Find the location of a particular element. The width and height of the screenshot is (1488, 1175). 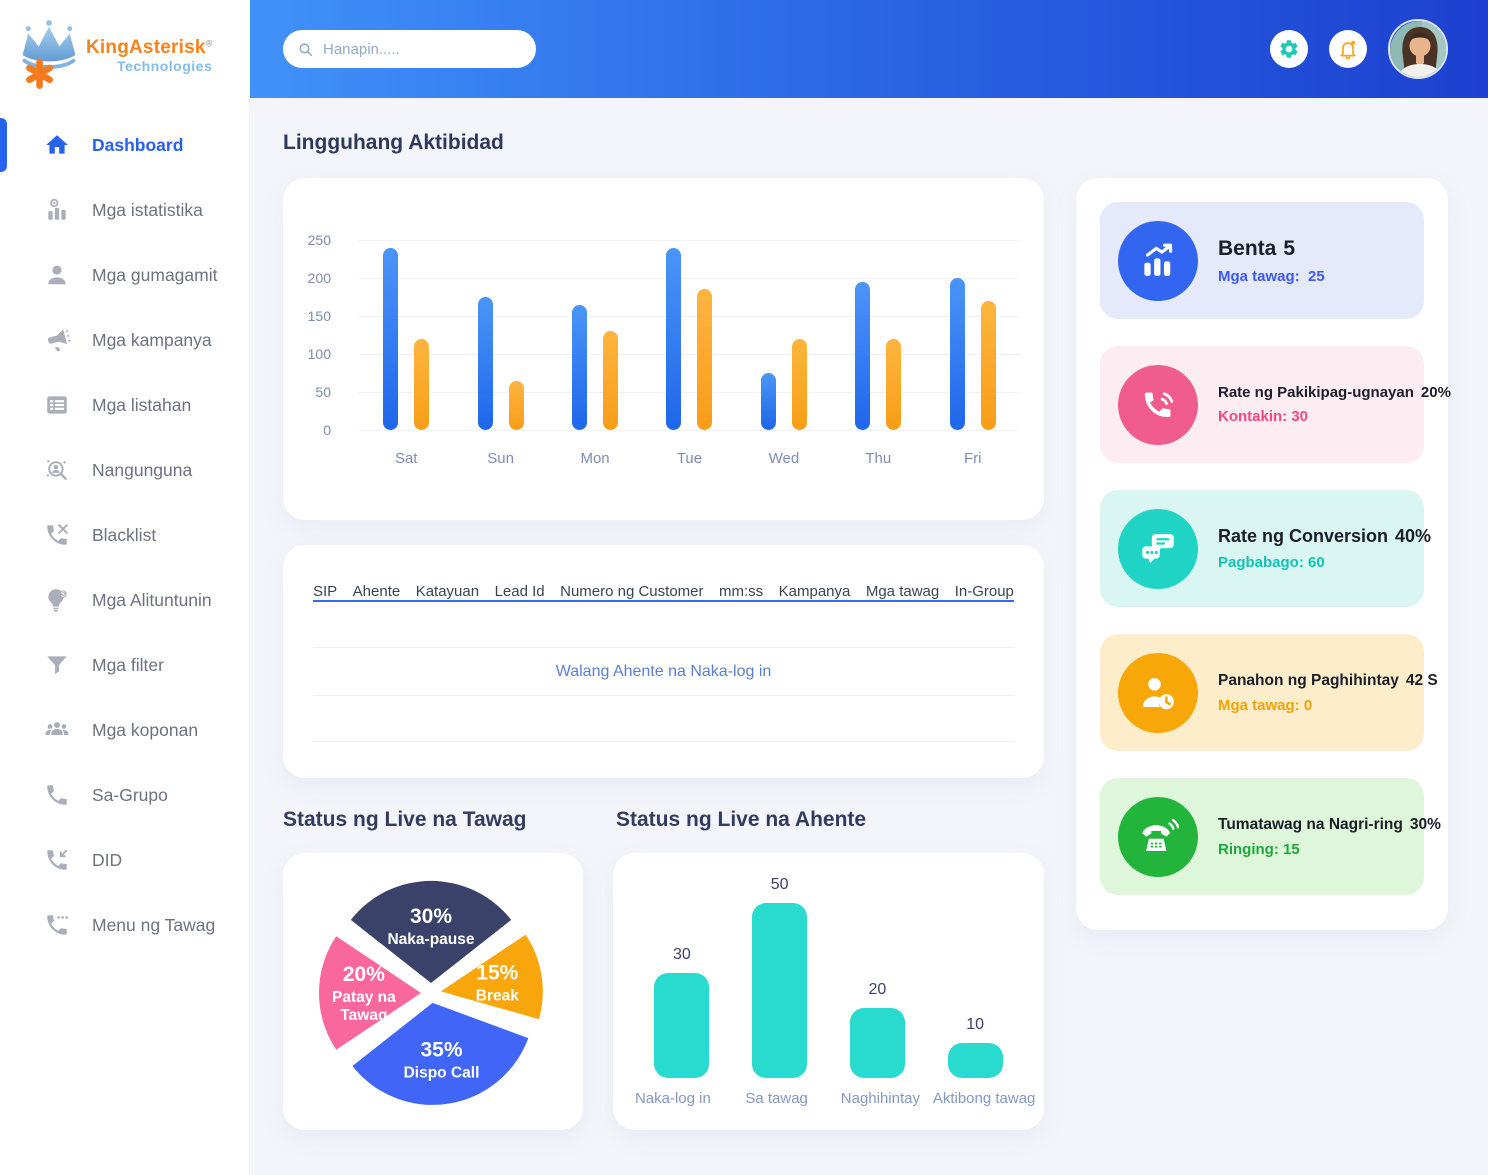

live-call-status-title: Status ng Live na Tawag is located at coordinates (405, 819).